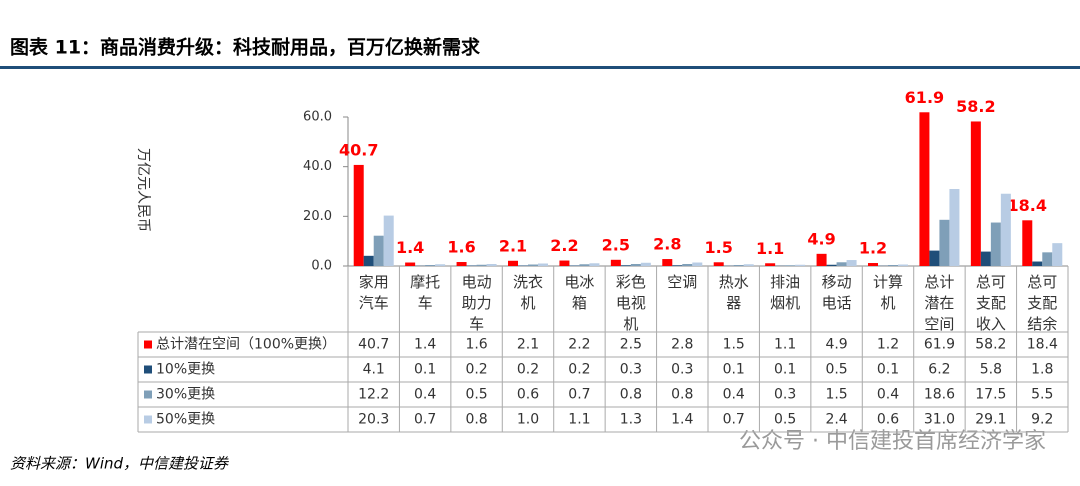  I want to click on x-tick-label: 洗衣机, so click(528, 292).